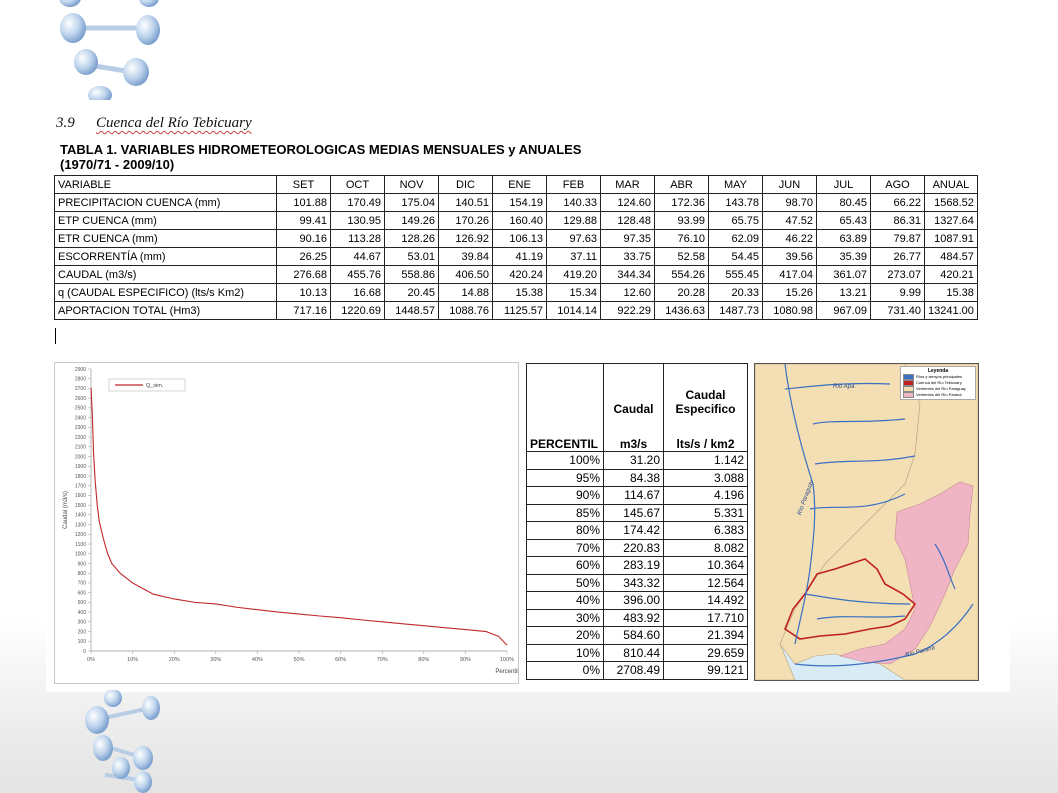  What do you see at coordinates (789, 184) in the screenshot?
I see `table-cell: JUN` at bounding box center [789, 184].